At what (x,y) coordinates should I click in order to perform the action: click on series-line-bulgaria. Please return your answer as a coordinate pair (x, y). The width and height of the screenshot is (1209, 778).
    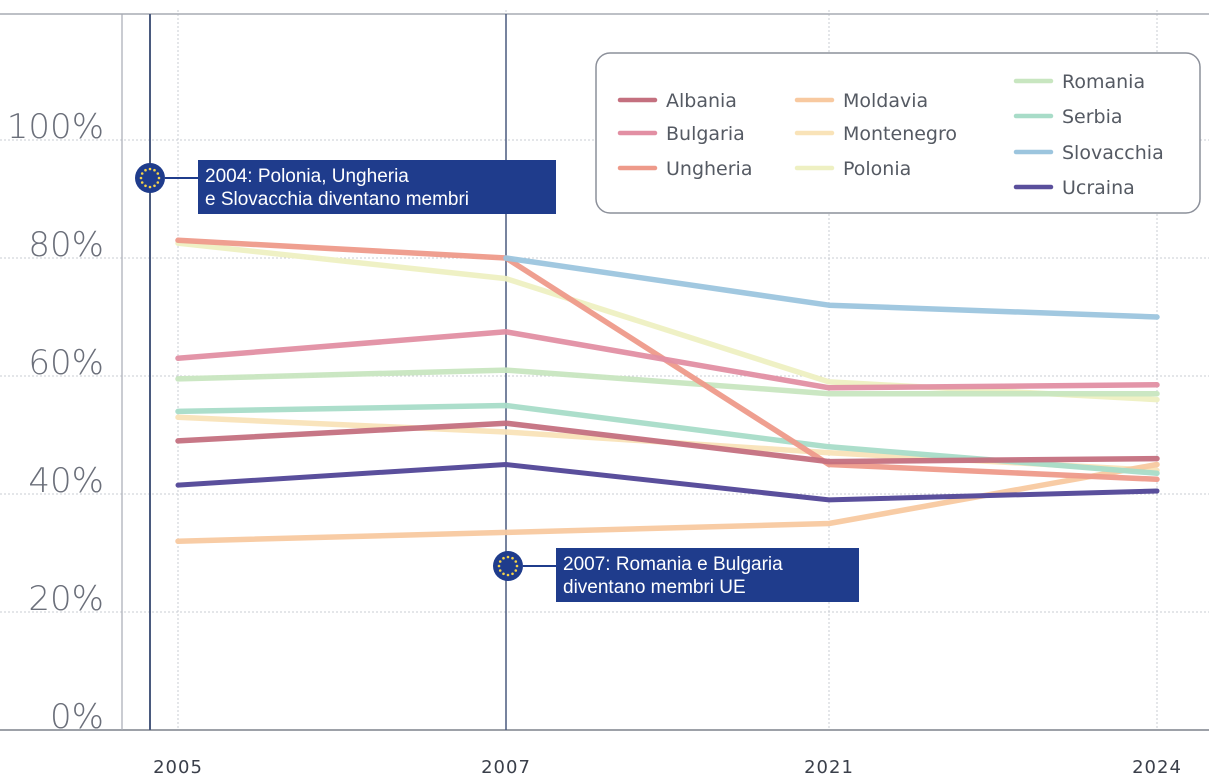
    Looking at the image, I should click on (667, 360).